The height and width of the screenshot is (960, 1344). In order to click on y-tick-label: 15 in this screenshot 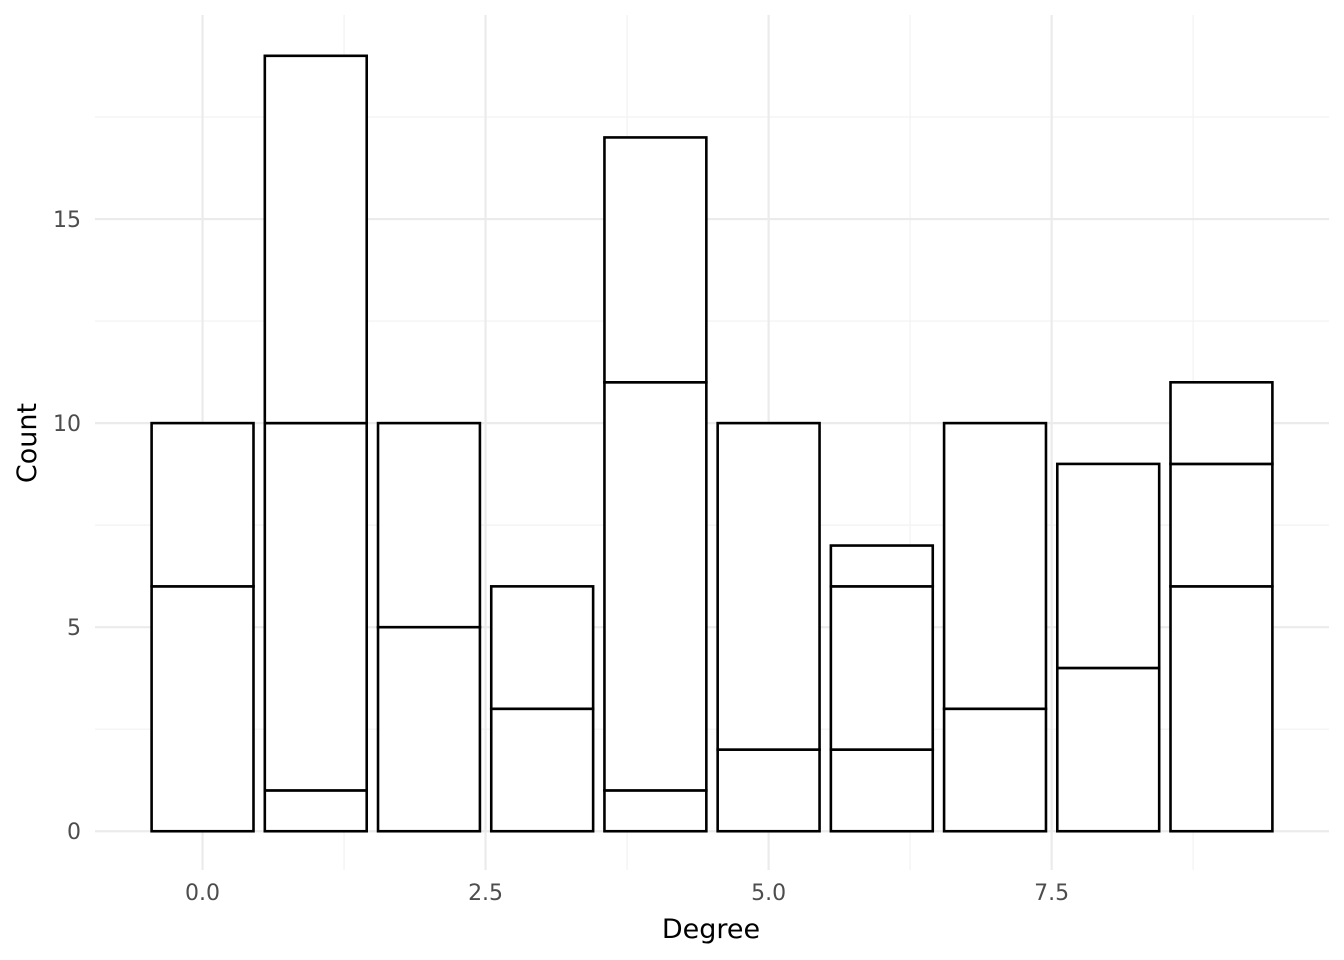, I will do `click(67, 220)`.